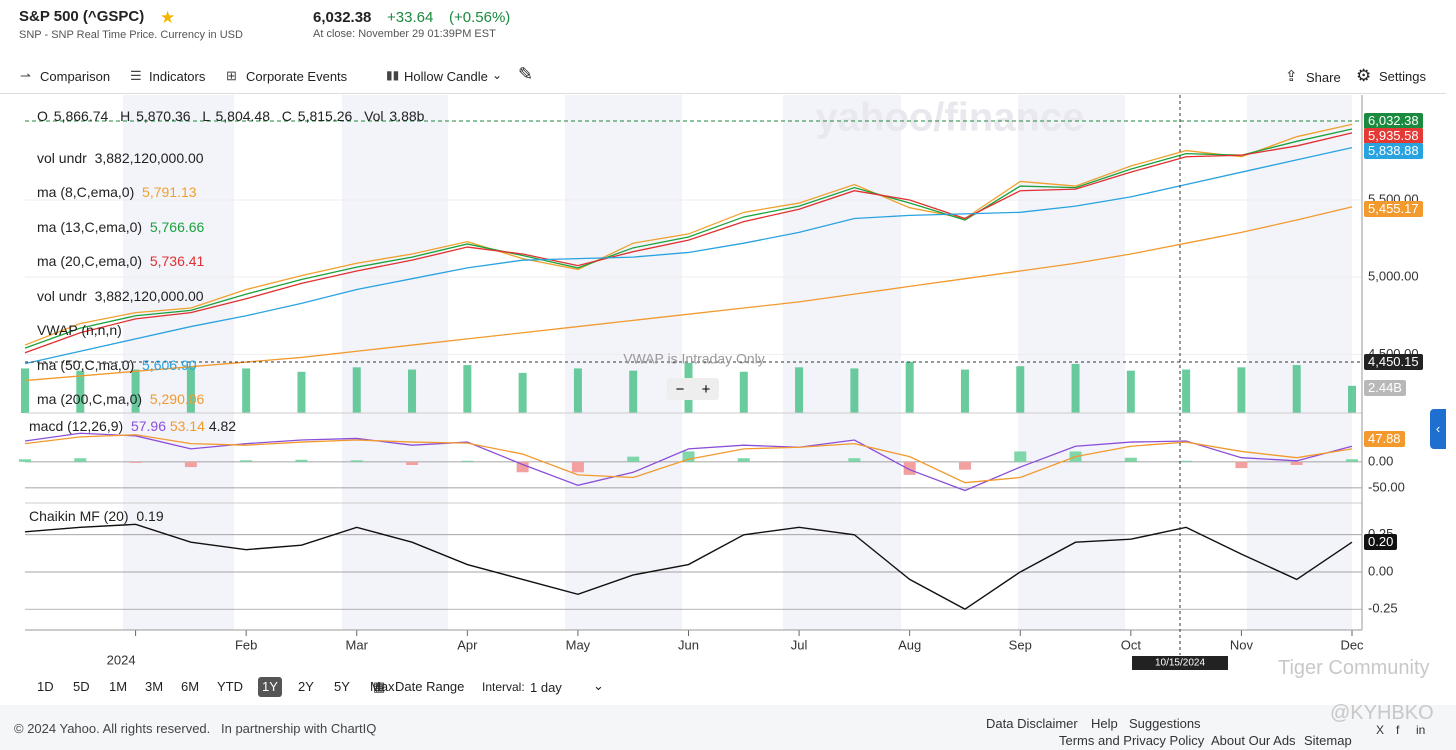 This screenshot has width=1456, height=750. Describe the element at coordinates (395, 362) in the screenshot. I see `month-band` at that location.